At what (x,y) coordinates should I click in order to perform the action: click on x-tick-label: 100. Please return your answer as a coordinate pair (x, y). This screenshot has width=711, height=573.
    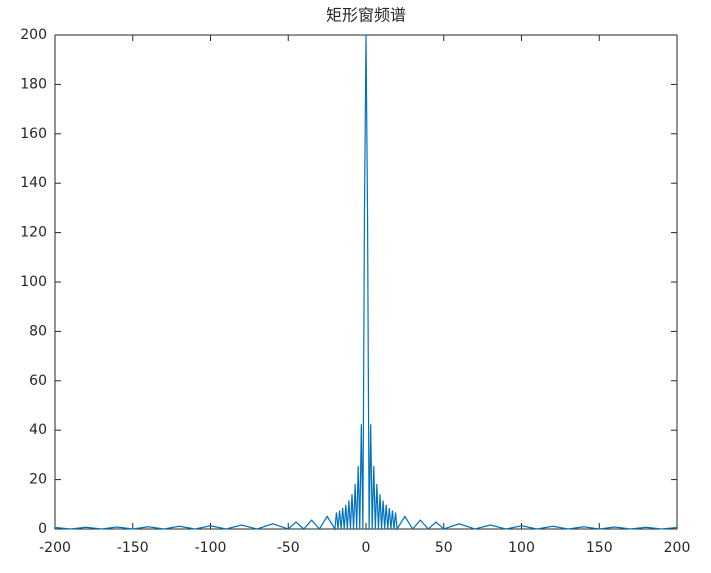
    Looking at the image, I should click on (521, 548).